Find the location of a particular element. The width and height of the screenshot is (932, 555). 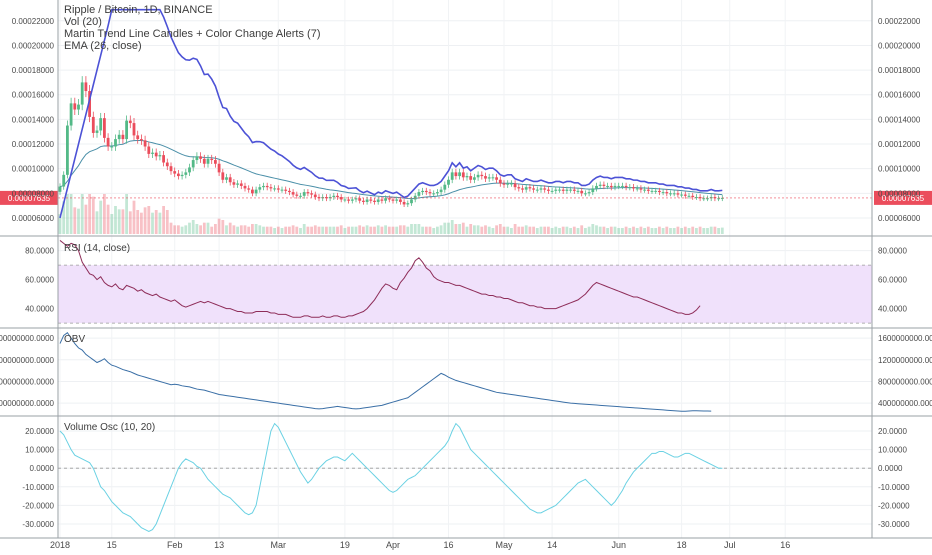

x-tick-label: 19 is located at coordinates (345, 545).